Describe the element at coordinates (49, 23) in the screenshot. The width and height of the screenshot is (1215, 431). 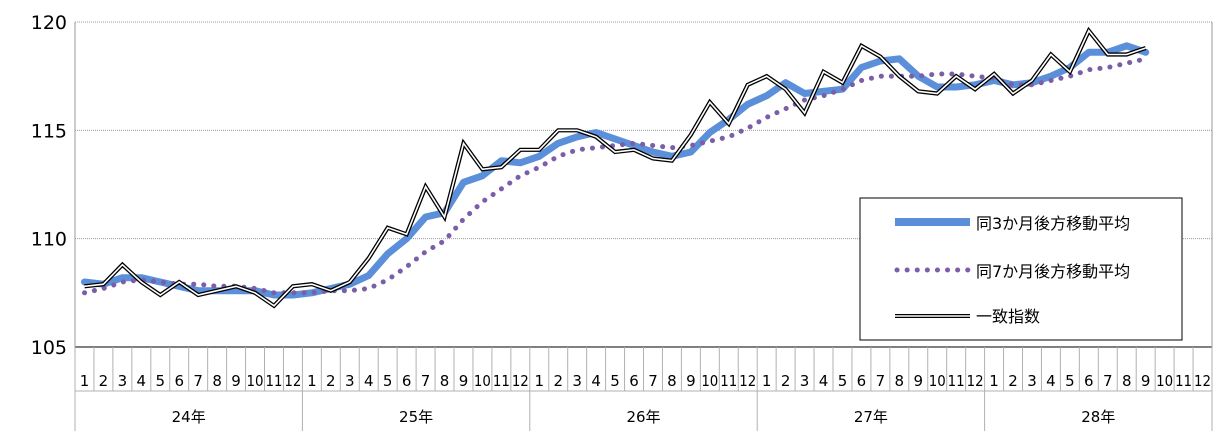
I see `y-tick-label: 120` at that location.